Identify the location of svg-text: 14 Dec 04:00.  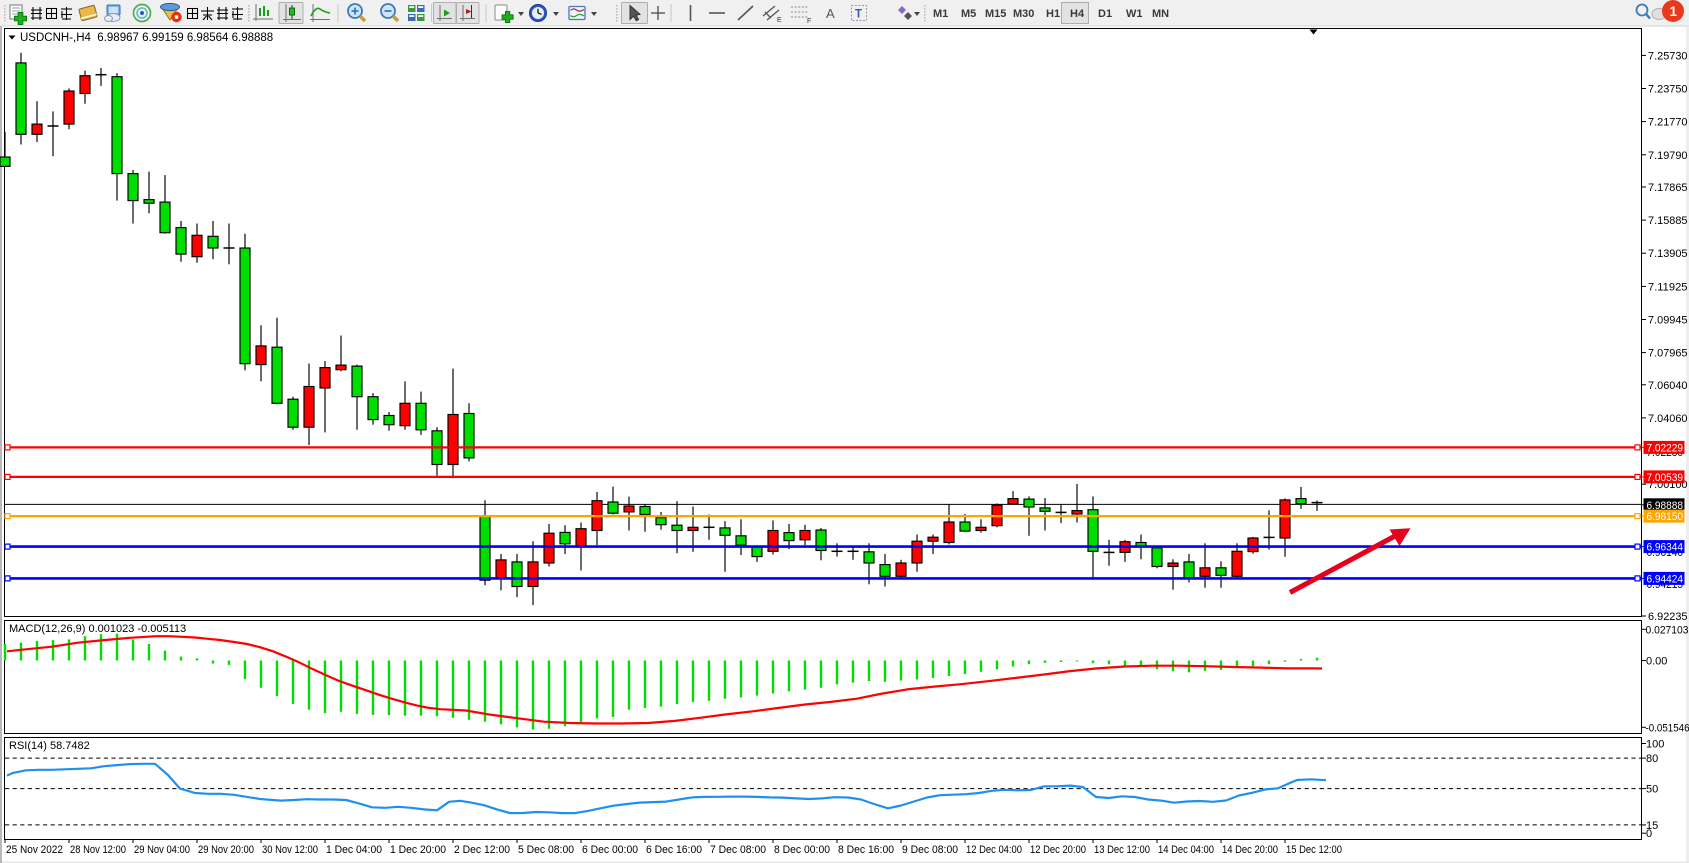
(1186, 850).